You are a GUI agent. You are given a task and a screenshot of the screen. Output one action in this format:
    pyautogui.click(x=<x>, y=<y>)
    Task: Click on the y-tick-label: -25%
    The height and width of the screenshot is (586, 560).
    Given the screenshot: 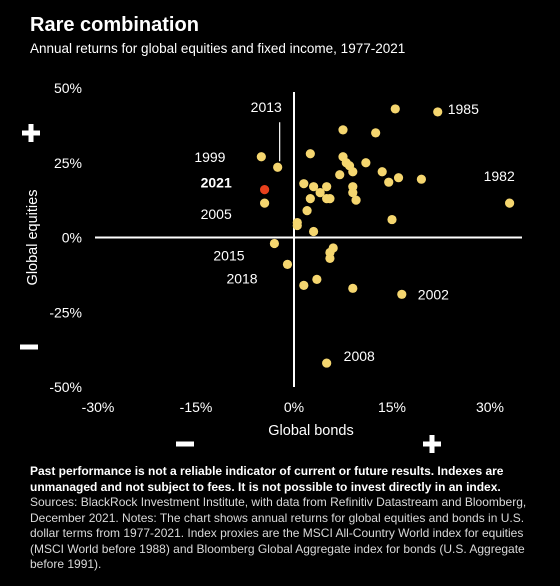 What is the action you would take?
    pyautogui.click(x=65, y=312)
    